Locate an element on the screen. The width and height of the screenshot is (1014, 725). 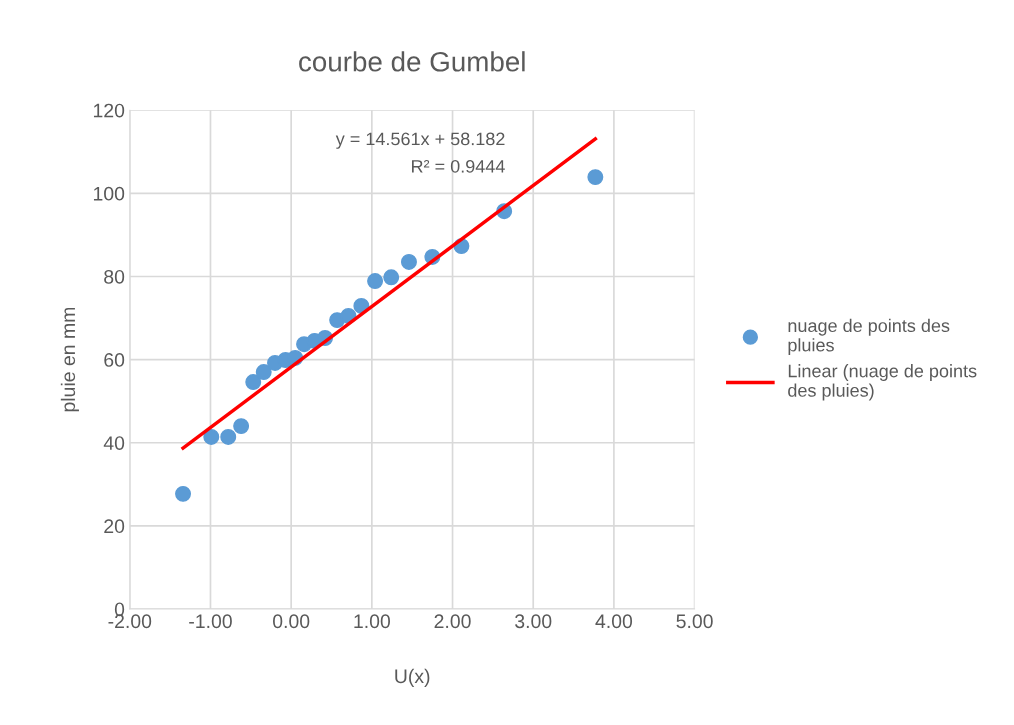
y-axis-title: pluie en mm is located at coordinates (69, 359).